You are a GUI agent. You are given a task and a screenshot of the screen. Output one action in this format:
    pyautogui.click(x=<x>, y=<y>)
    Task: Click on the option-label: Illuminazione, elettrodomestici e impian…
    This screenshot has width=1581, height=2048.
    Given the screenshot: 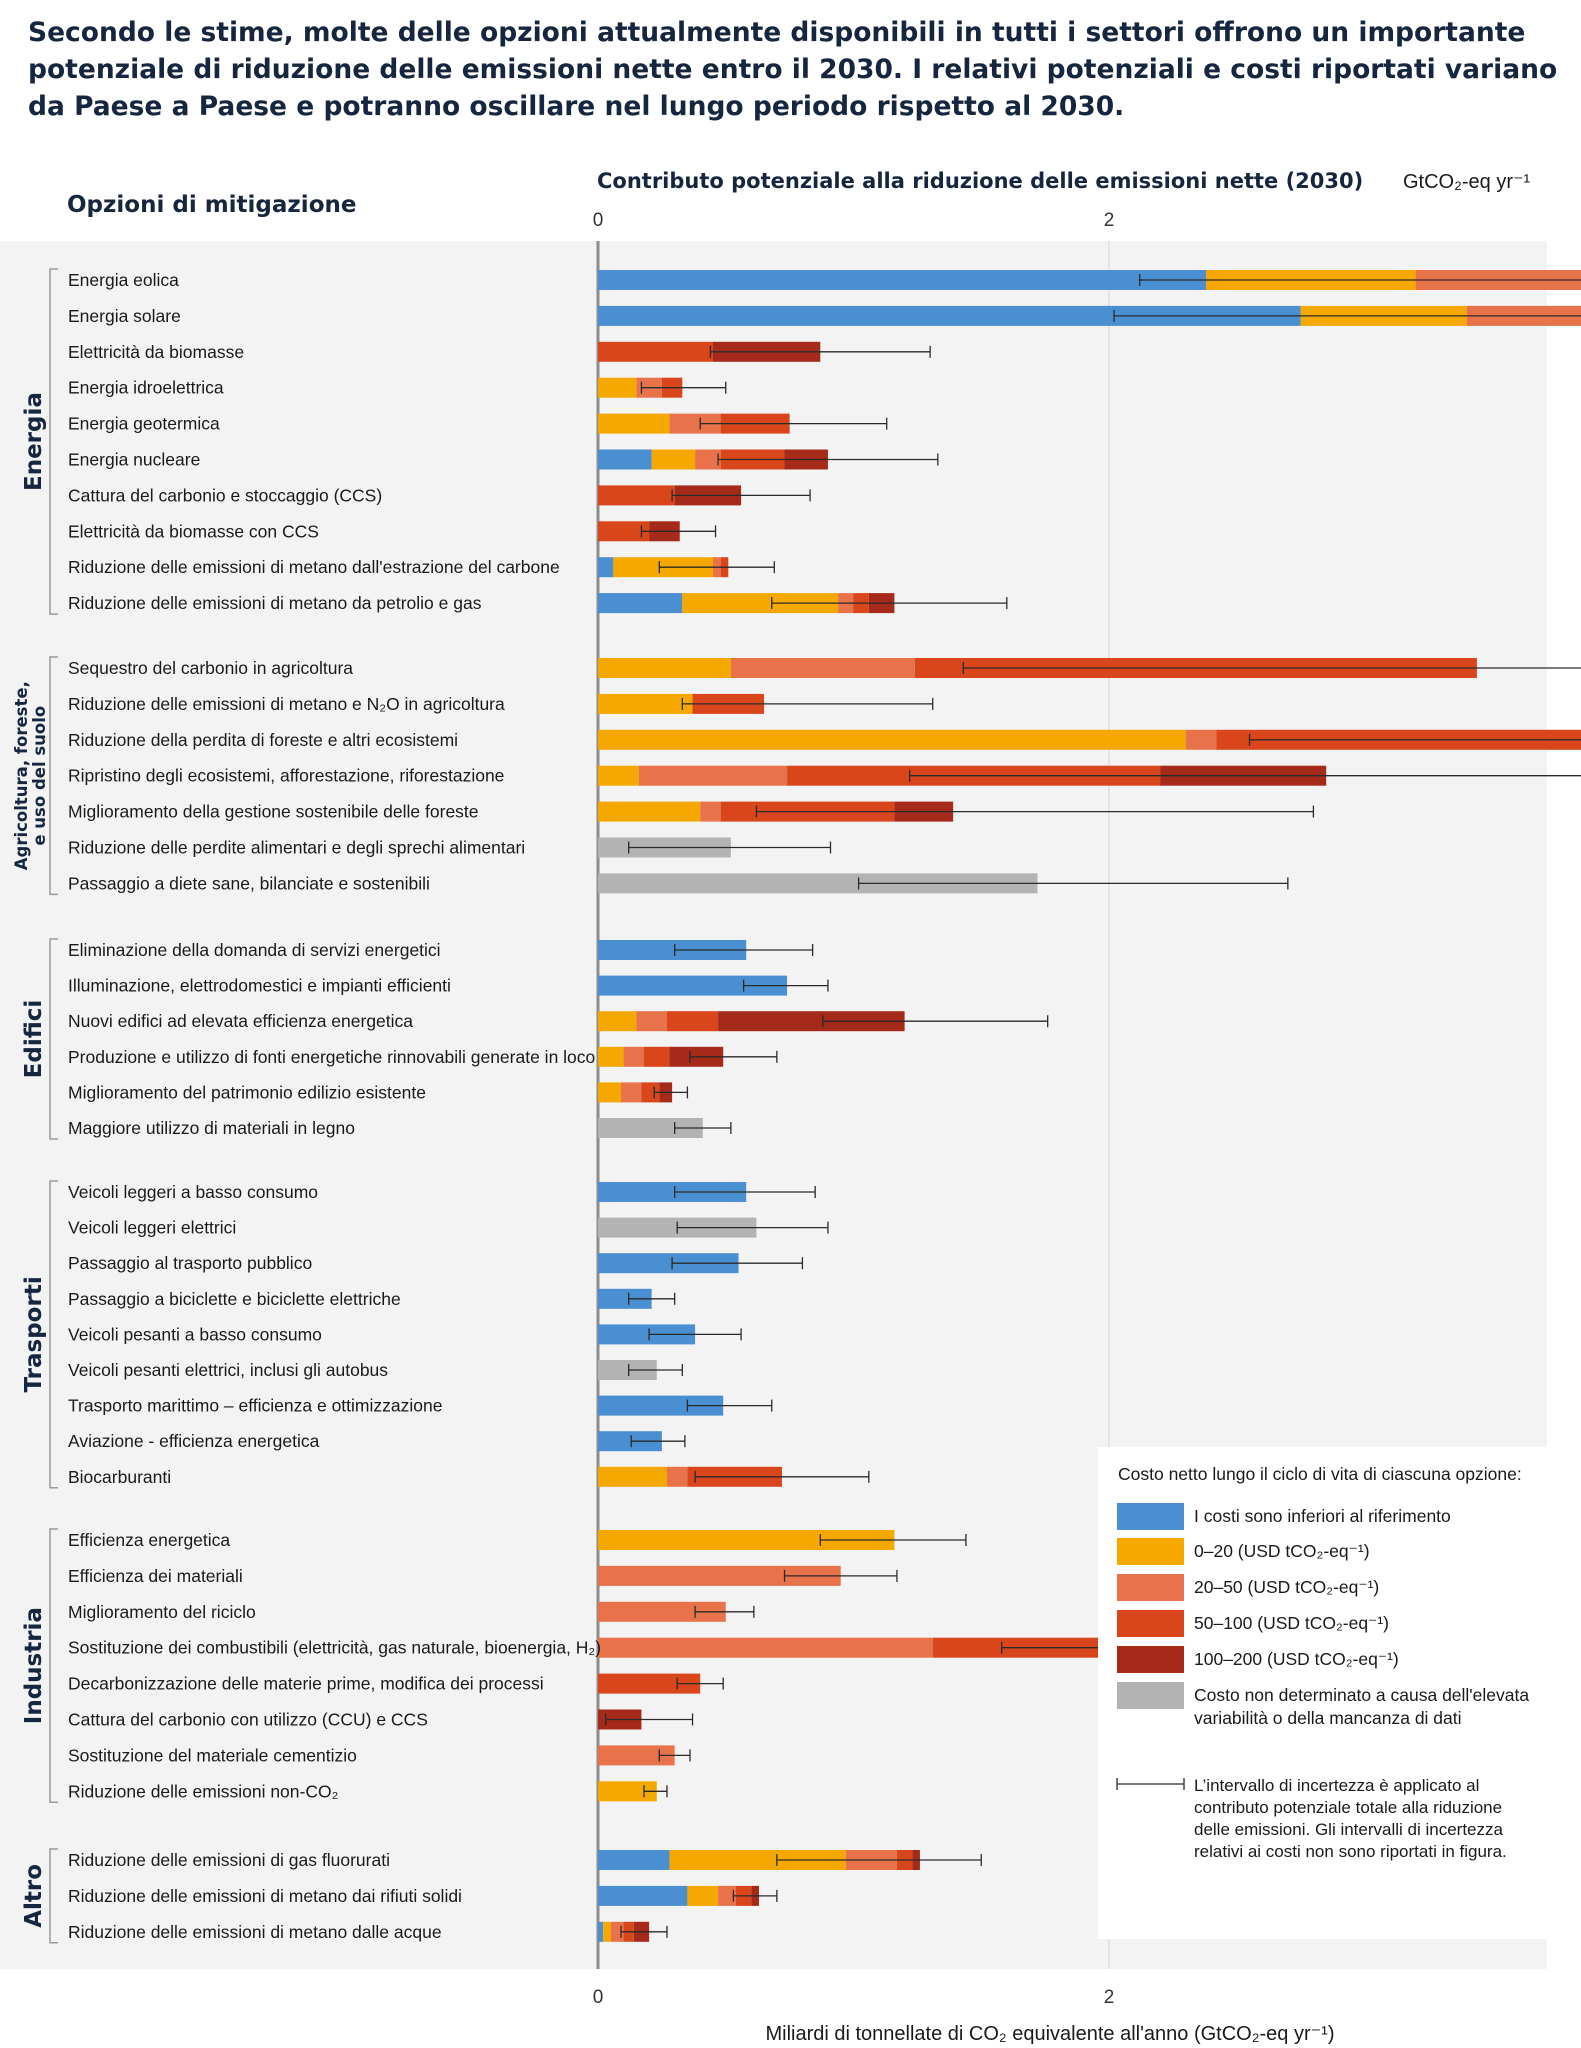 What is the action you would take?
    pyautogui.click(x=259, y=986)
    